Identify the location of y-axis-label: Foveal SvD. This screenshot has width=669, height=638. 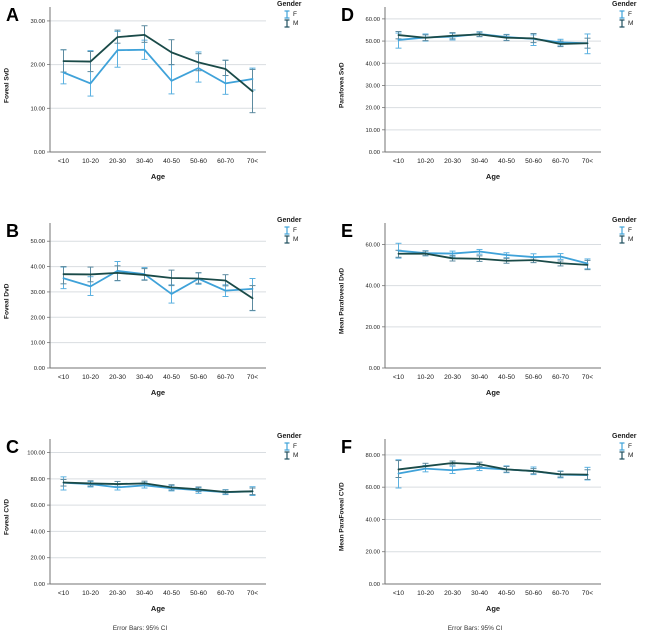
(7, 85).